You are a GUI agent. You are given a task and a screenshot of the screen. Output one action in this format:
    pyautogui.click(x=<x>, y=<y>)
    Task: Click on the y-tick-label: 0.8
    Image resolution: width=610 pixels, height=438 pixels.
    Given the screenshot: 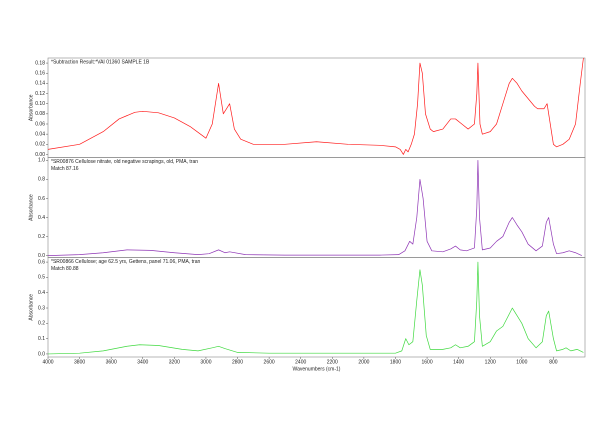 What is the action you would take?
    pyautogui.click(x=41, y=180)
    